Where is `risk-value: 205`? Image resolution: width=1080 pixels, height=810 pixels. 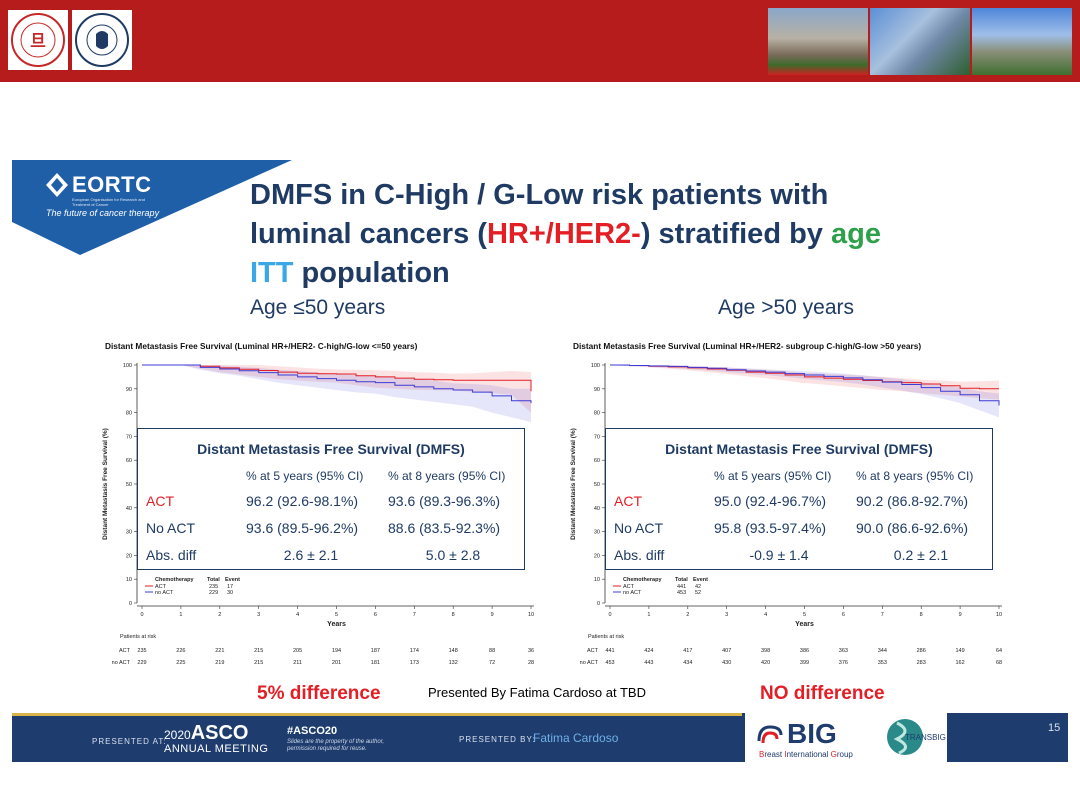
risk-value: 205 is located at coordinates (297, 651).